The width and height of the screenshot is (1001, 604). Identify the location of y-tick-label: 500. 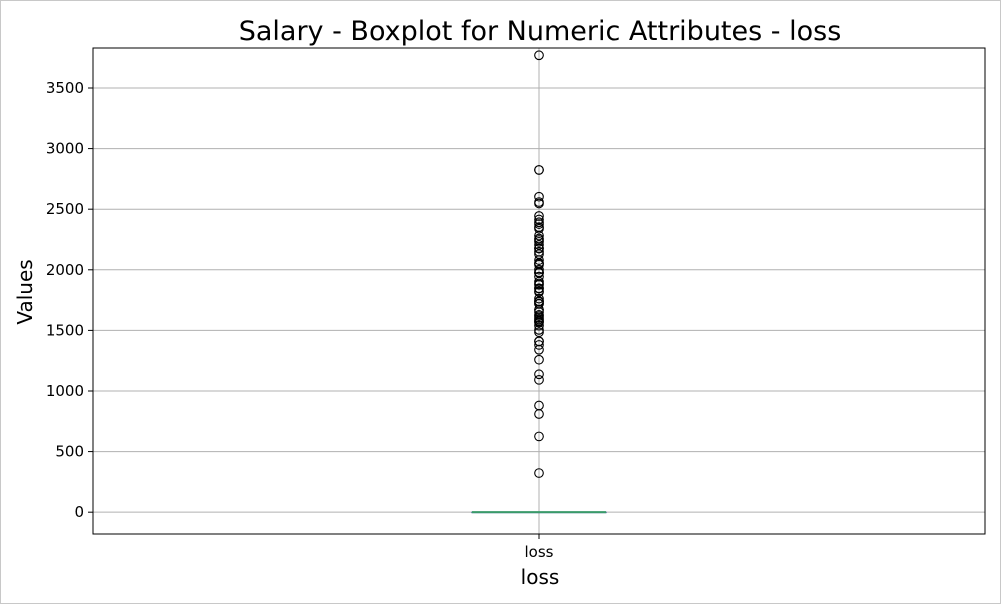
(69, 452).